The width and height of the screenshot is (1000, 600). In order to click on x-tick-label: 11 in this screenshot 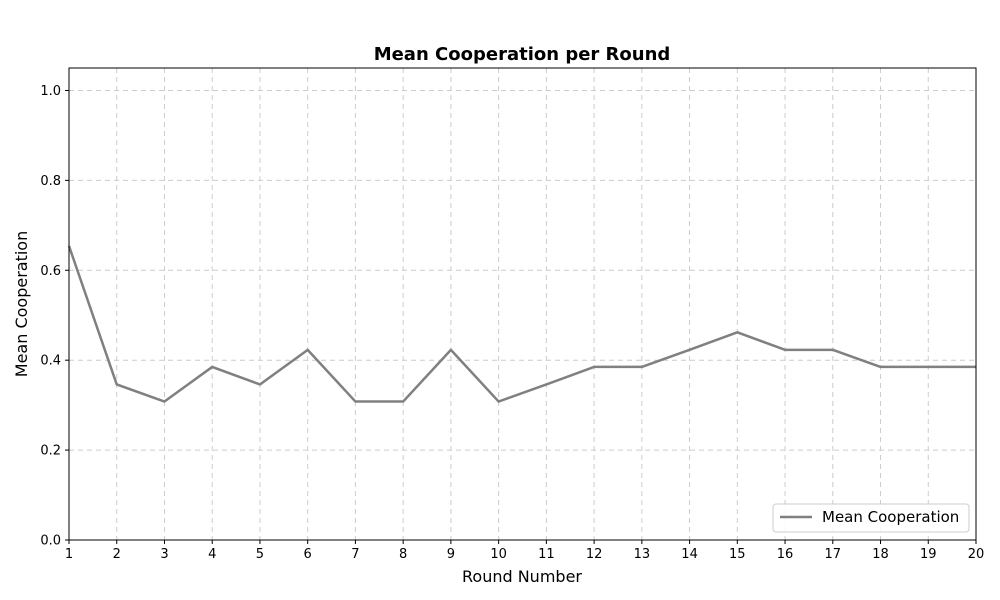, I will do `click(546, 554)`.